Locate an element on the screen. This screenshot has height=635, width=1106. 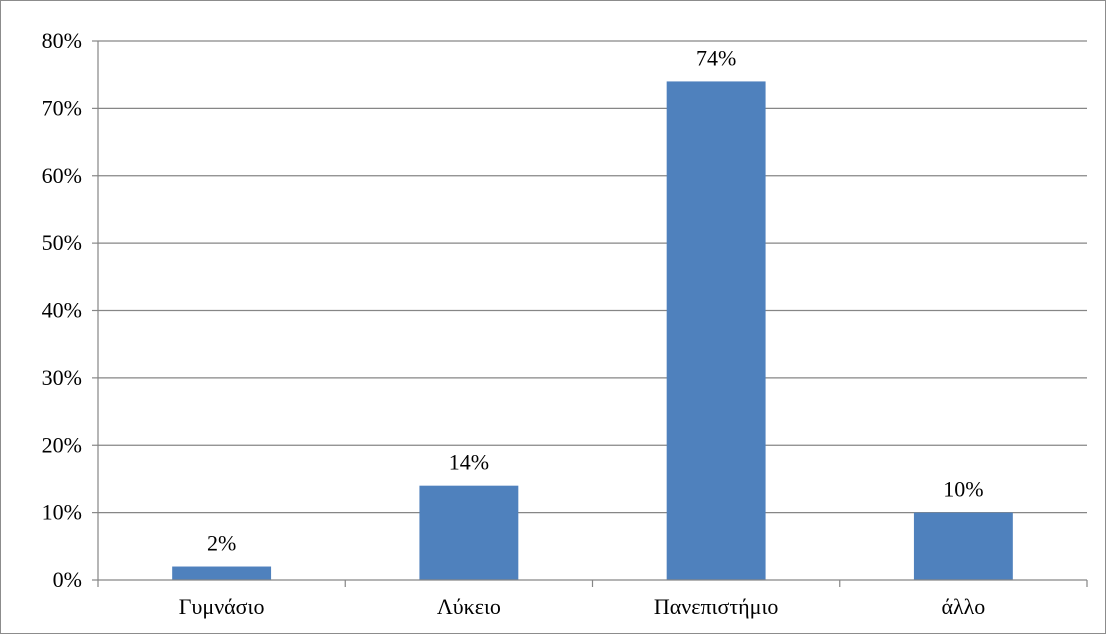
data-label: 10% is located at coordinates (963, 489).